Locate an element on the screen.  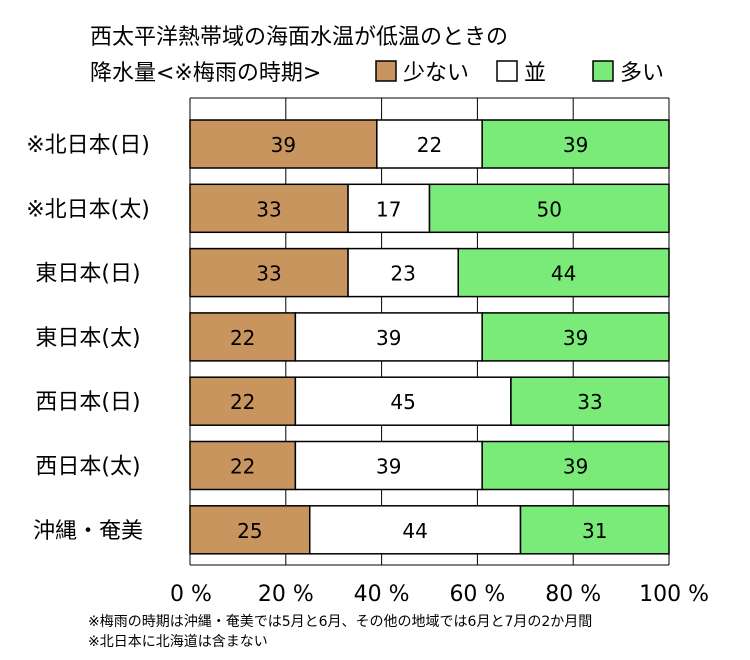
category-label: ※北日本(日) is located at coordinates (88, 145).